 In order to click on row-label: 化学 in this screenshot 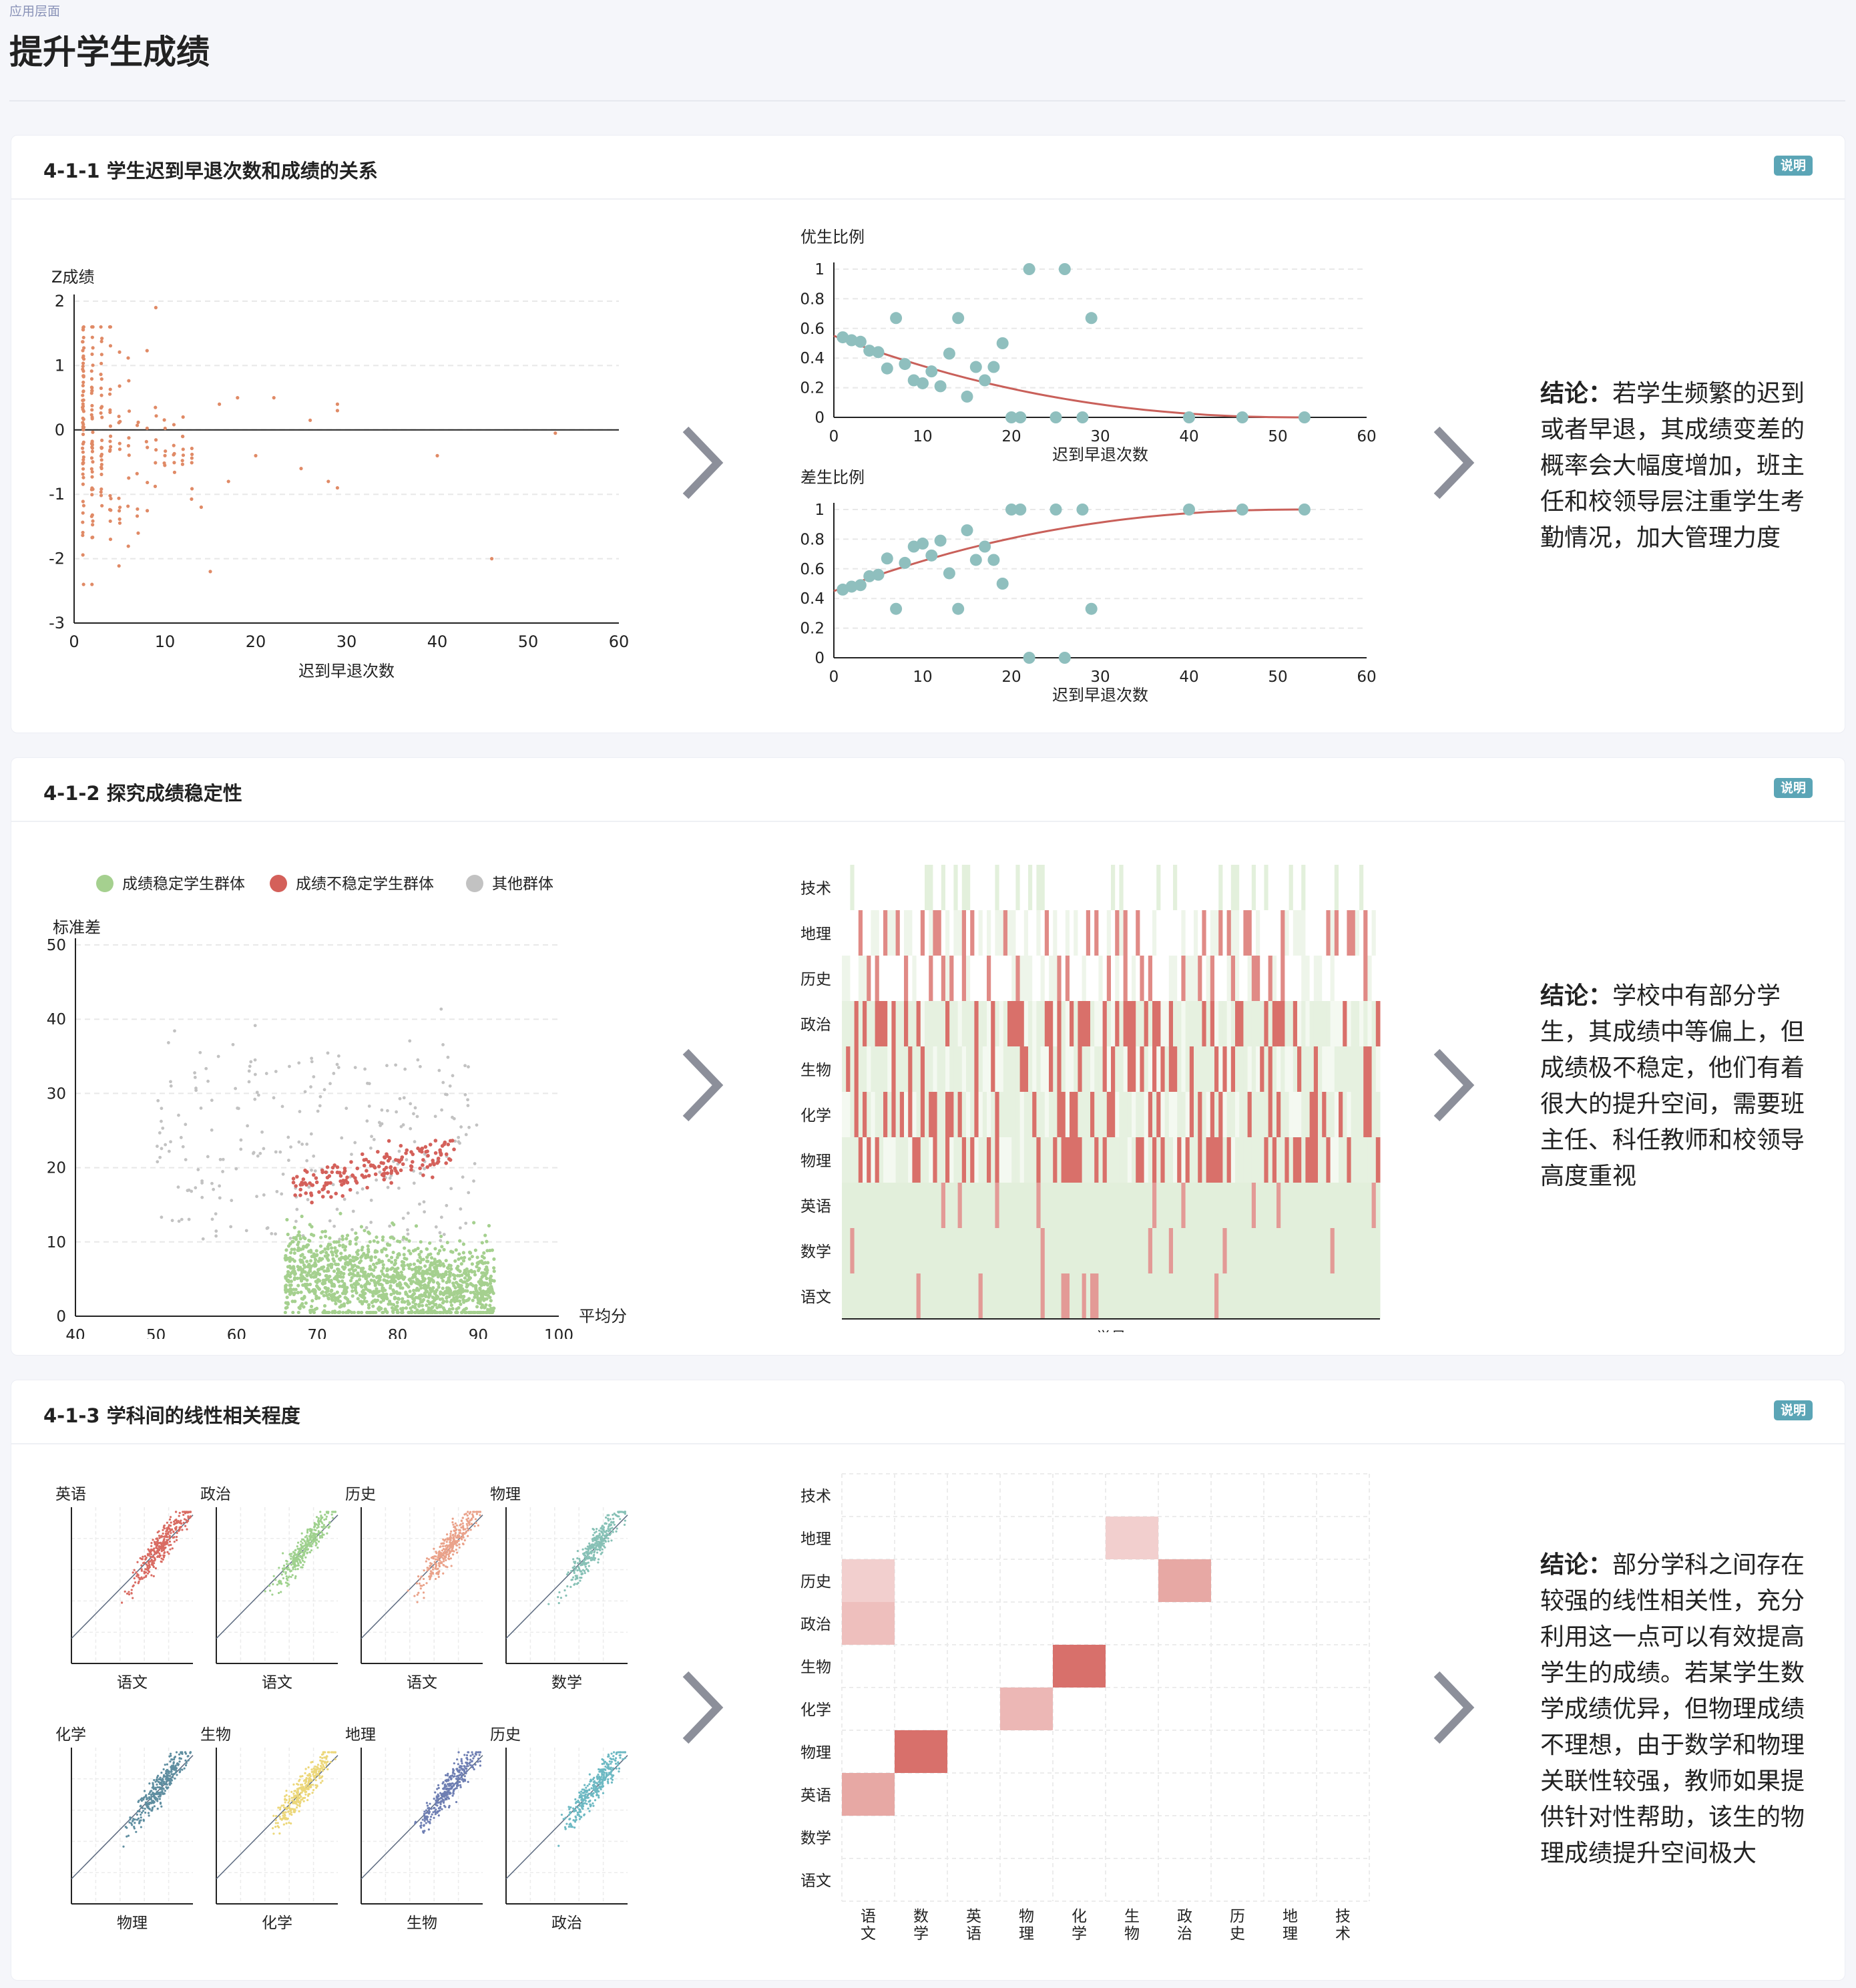, I will do `click(815, 1116)`.